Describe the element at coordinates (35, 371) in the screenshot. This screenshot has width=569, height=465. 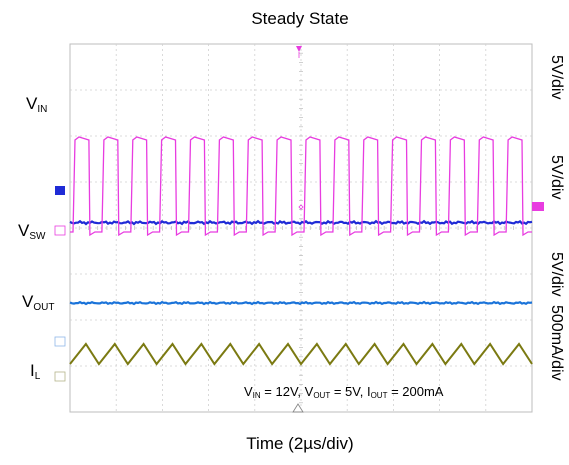
I see `il-label: IL` at that location.